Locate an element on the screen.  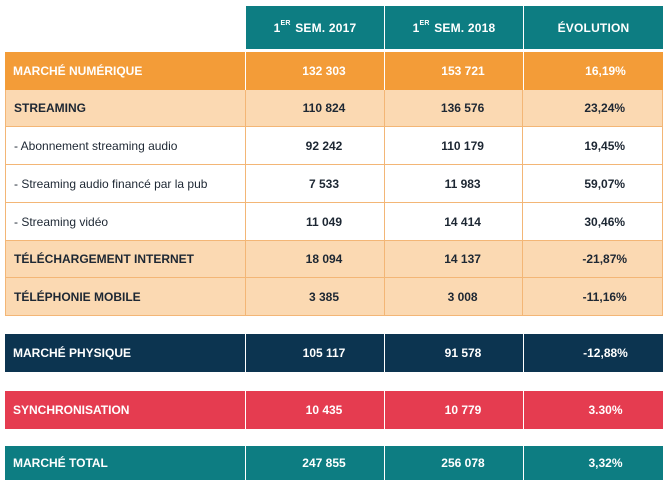
row-value-2018: 256 078 is located at coordinates (453, 463).